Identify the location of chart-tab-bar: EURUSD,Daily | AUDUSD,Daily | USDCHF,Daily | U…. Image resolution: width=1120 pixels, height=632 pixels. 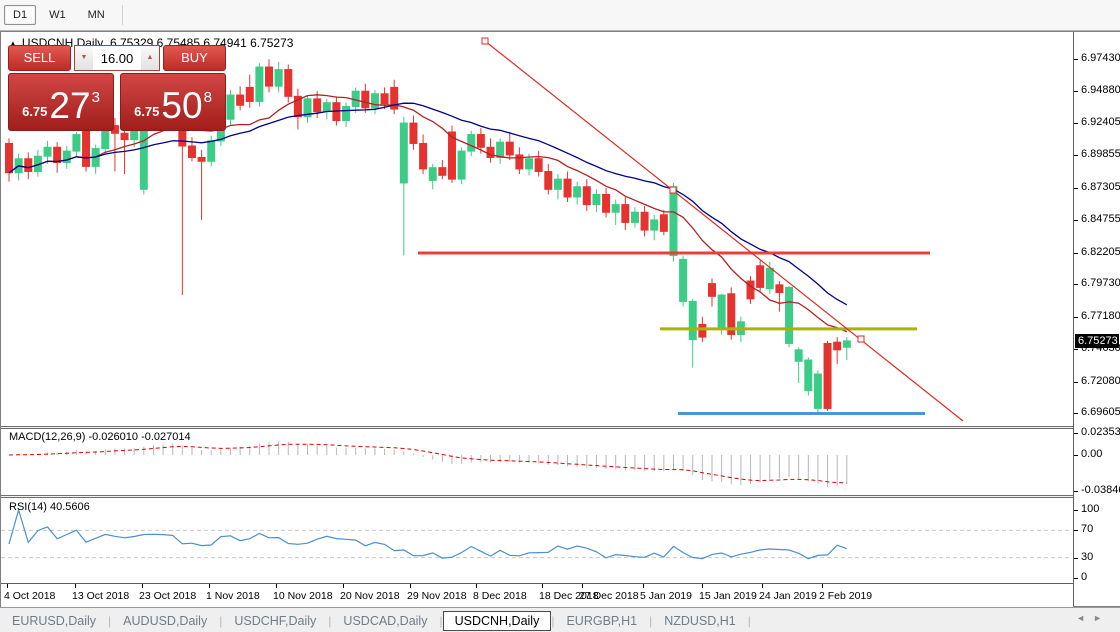
(560, 619).